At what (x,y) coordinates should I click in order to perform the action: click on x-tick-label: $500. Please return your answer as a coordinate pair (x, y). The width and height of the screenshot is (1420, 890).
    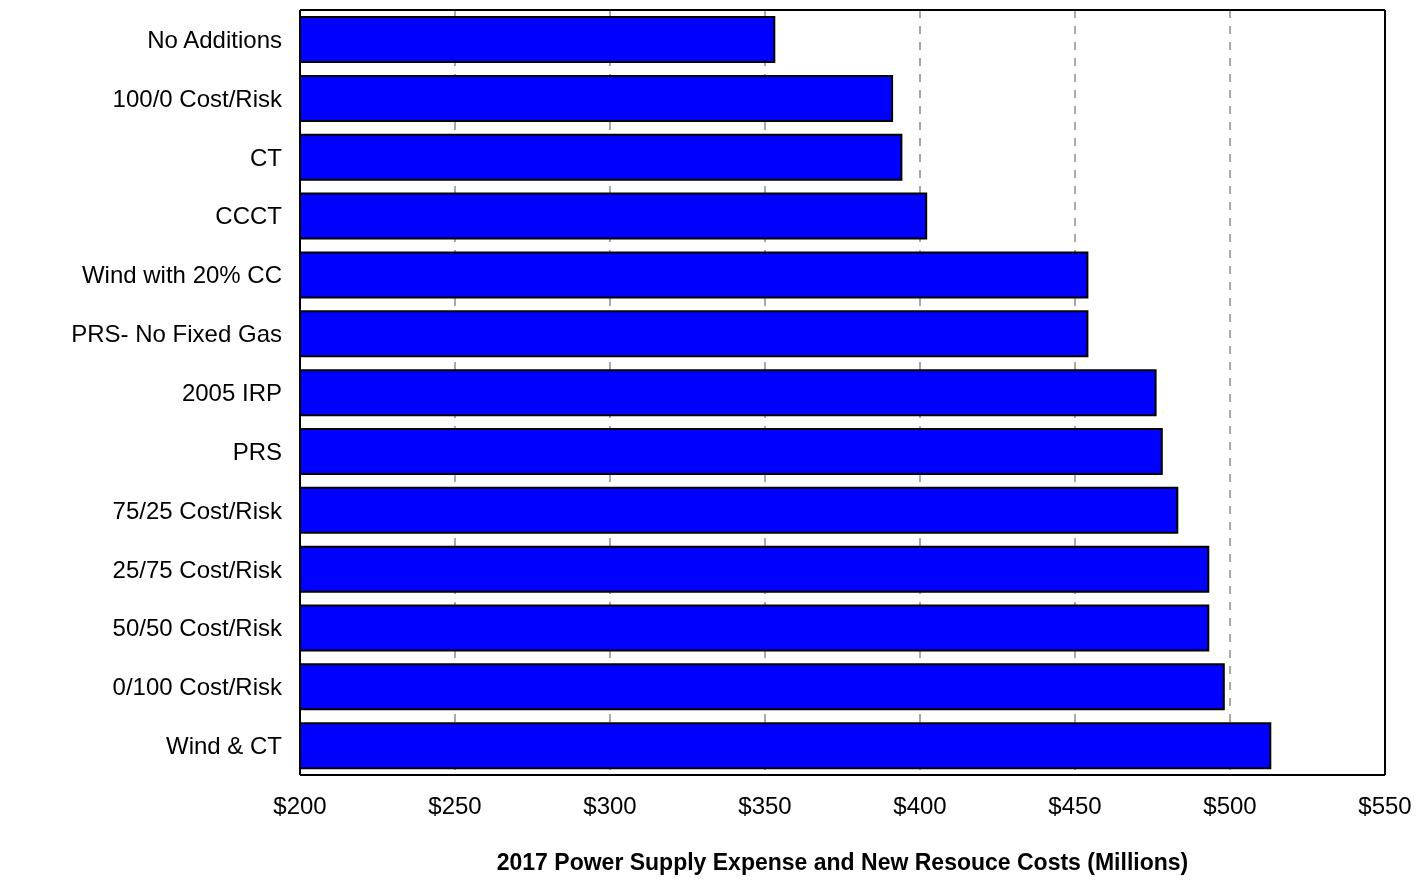
    Looking at the image, I should click on (1230, 806).